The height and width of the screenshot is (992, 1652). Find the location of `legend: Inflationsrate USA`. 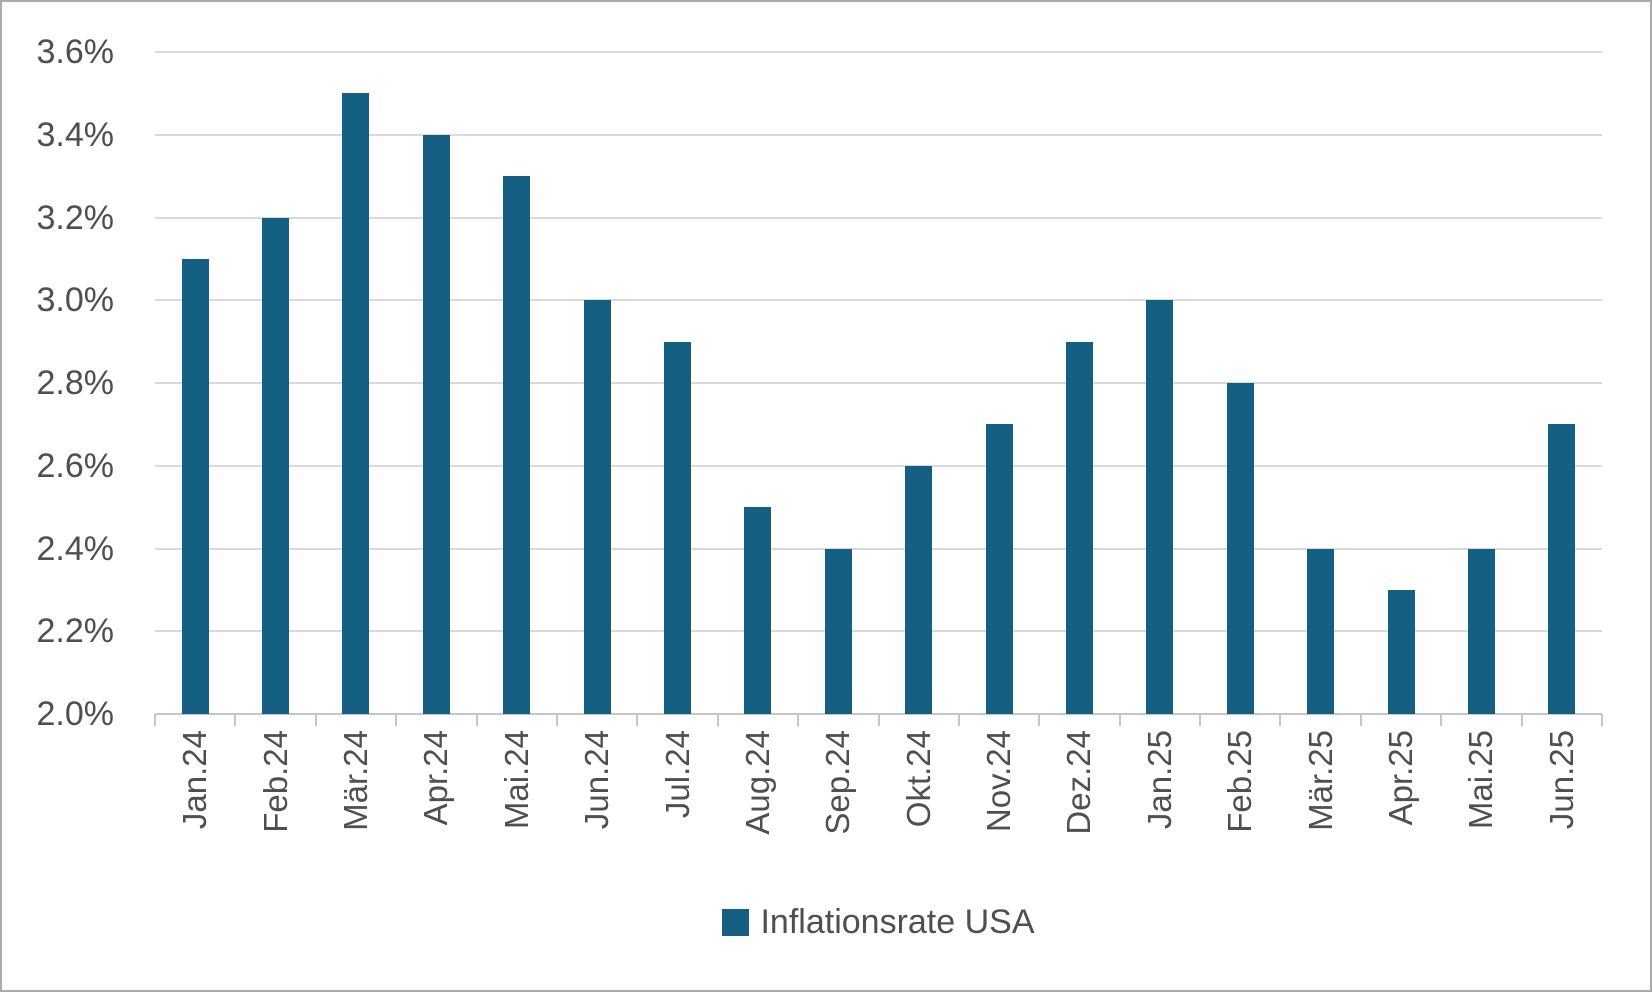

legend: Inflationsrate USA is located at coordinates (878, 922).